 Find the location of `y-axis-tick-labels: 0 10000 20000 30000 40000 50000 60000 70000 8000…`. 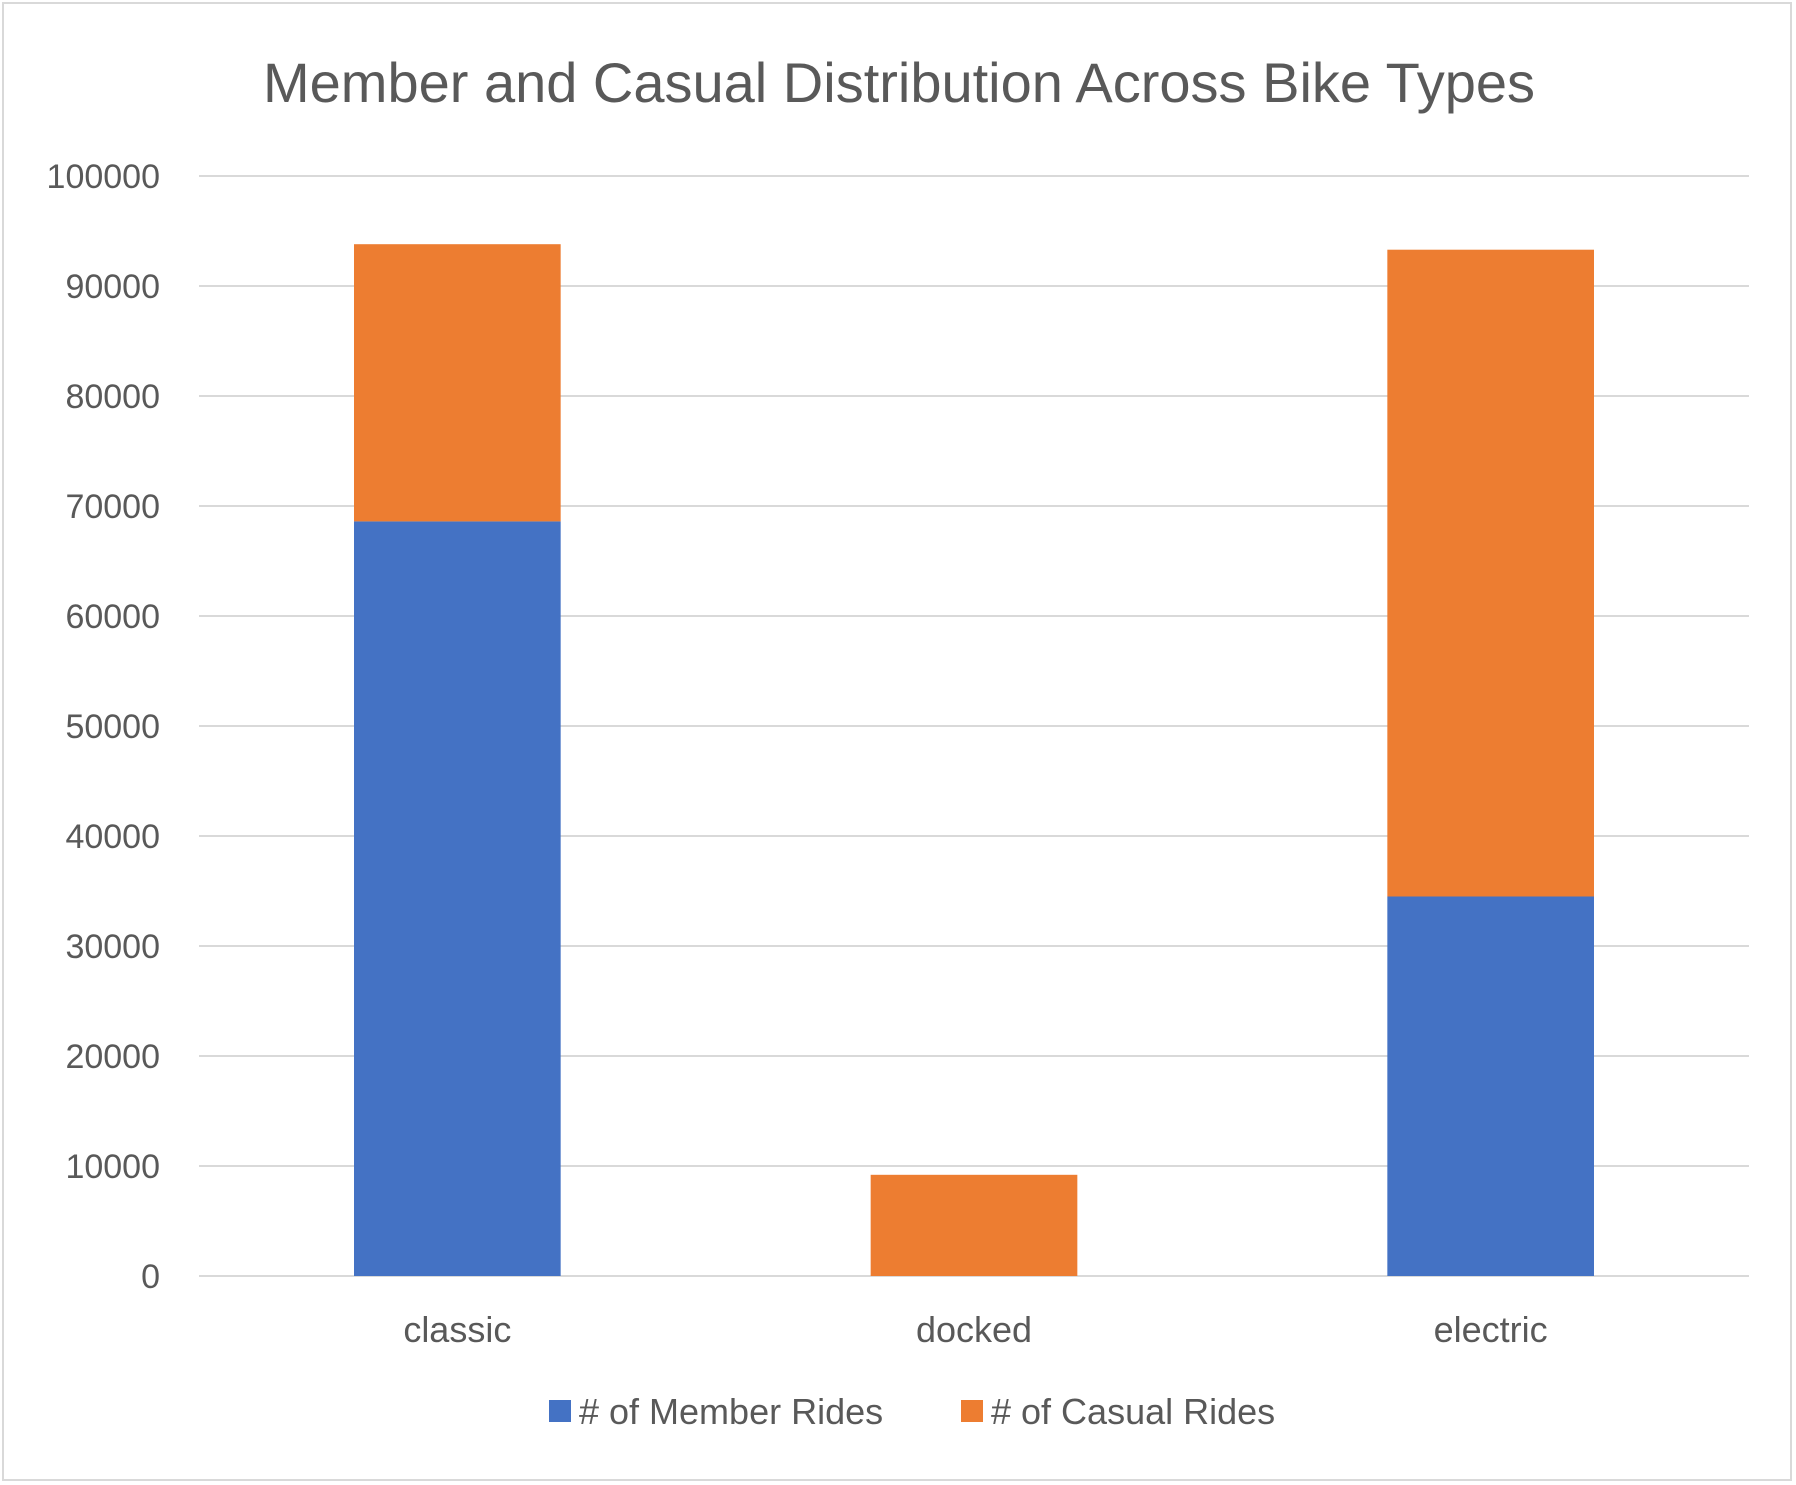

y-axis-tick-labels: 0 10000 20000 30000 40000 50000 60000 70000 8000… is located at coordinates (103, 727).